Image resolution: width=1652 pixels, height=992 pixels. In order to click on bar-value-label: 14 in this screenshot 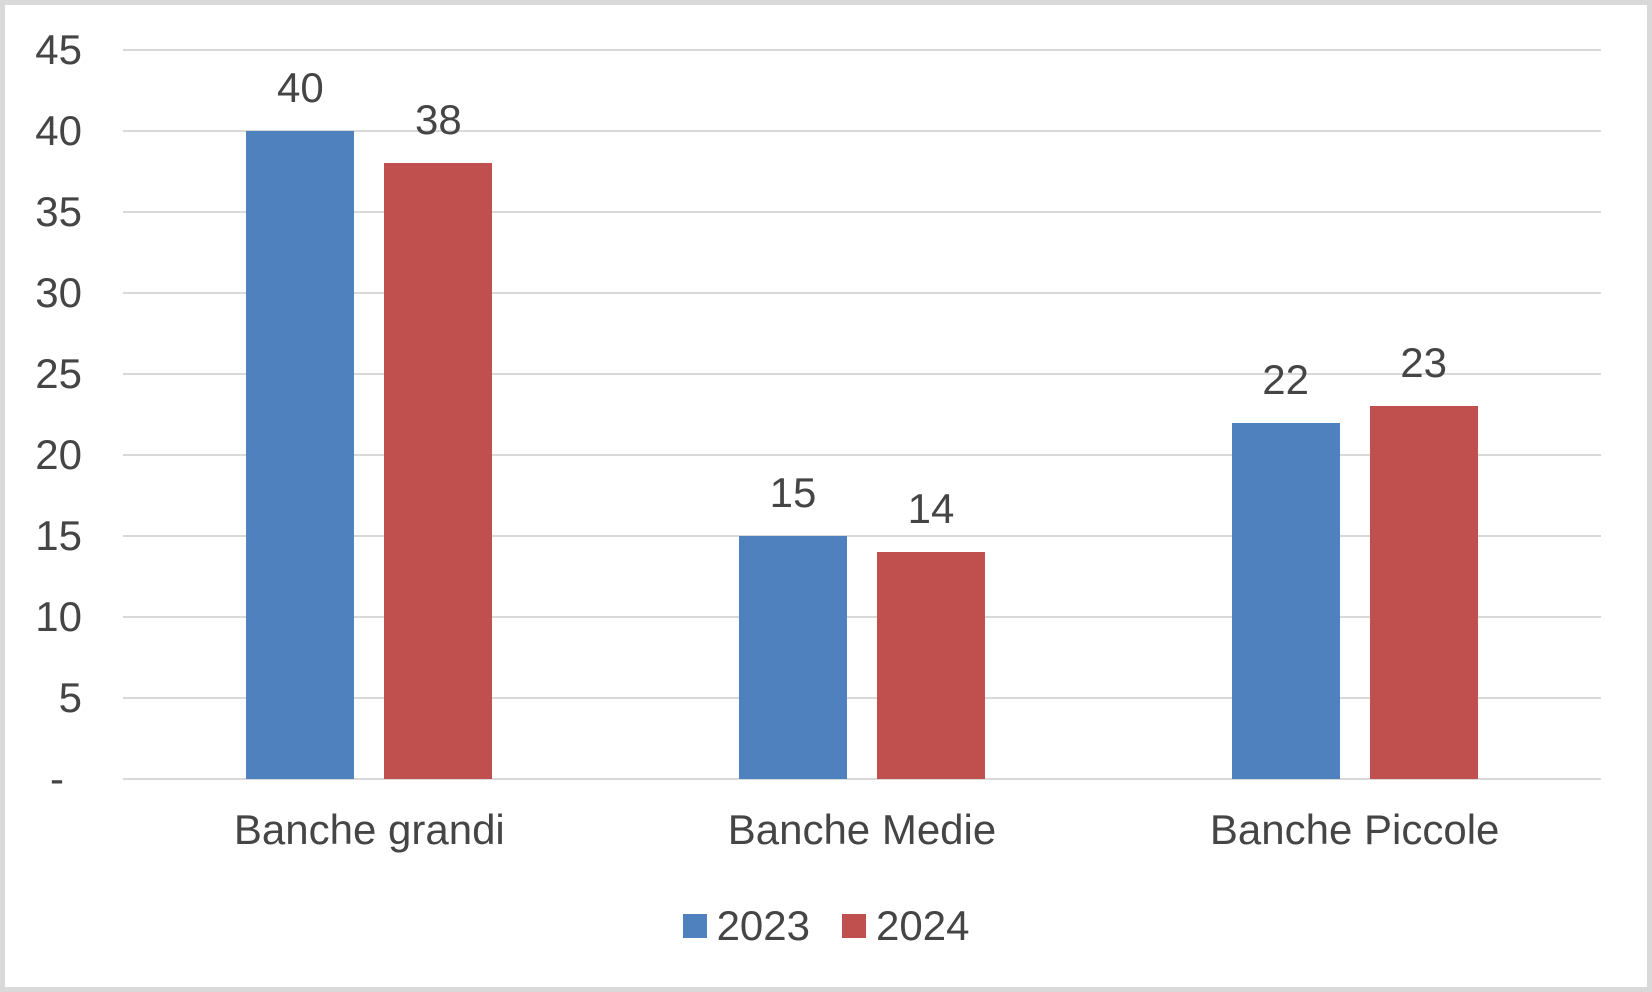, I will do `click(931, 509)`.